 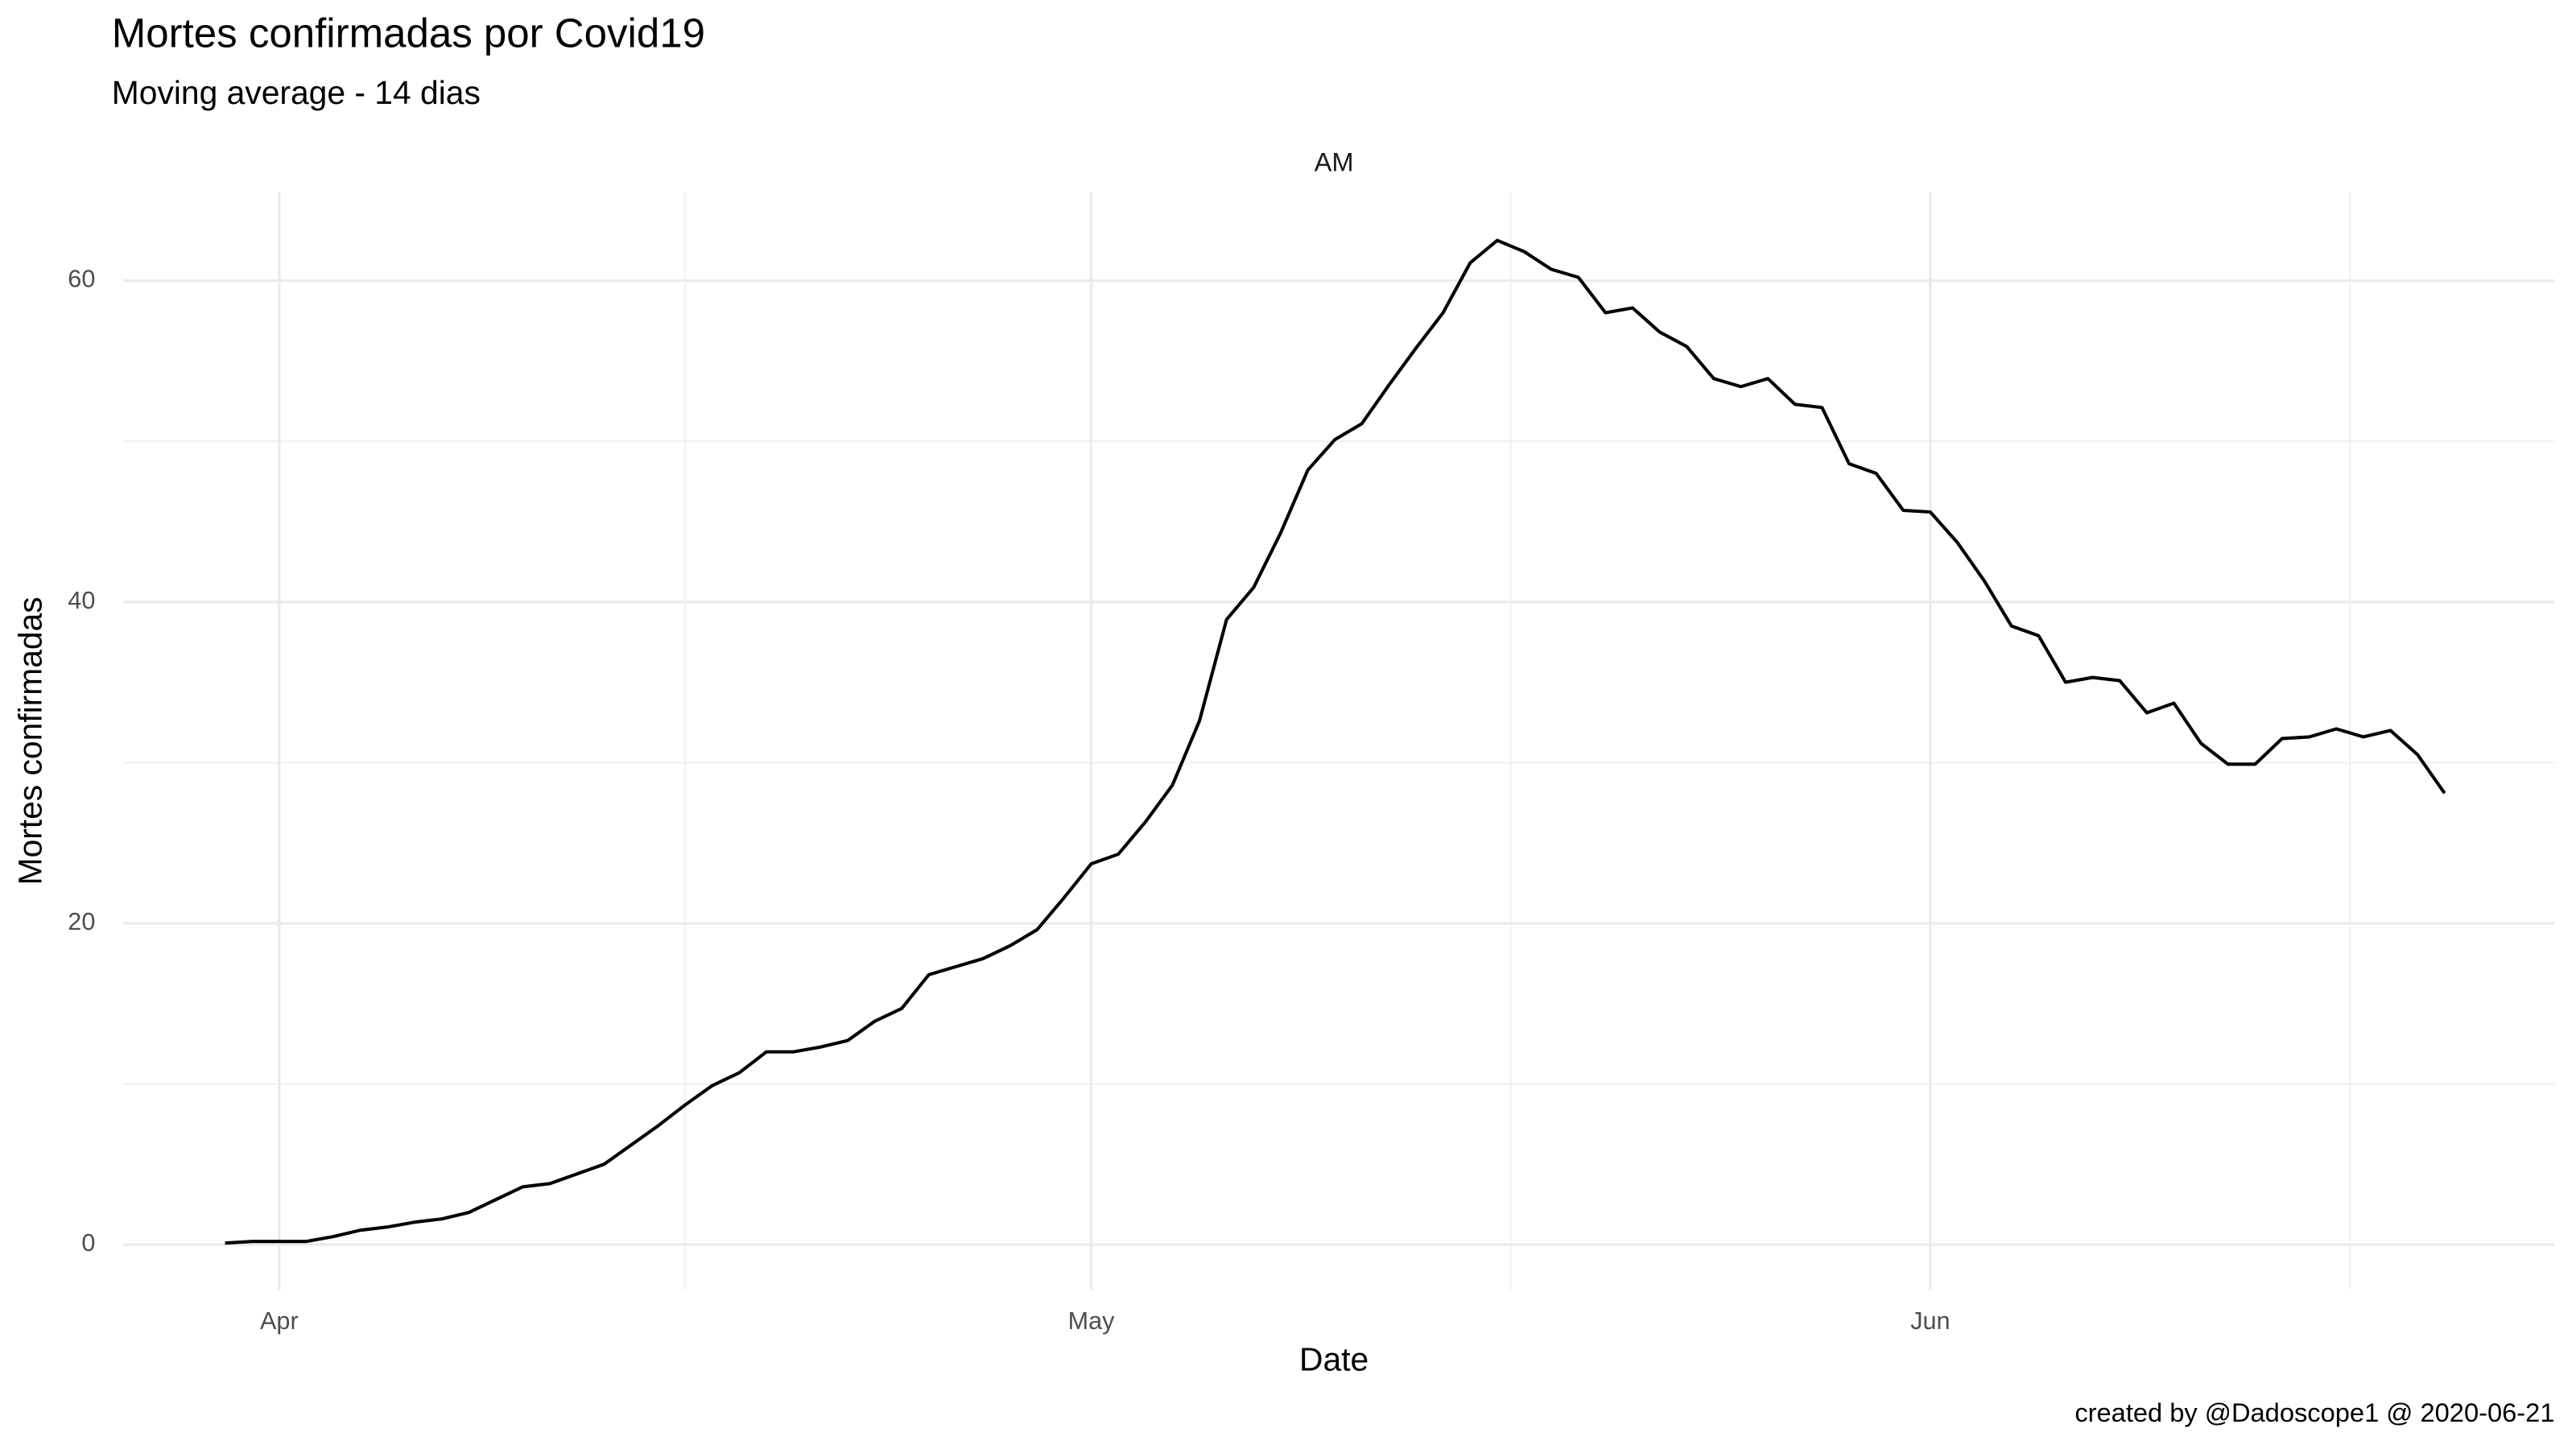 I want to click on chart-title: Mortes confirmadas por Covid19, so click(x=408, y=33).